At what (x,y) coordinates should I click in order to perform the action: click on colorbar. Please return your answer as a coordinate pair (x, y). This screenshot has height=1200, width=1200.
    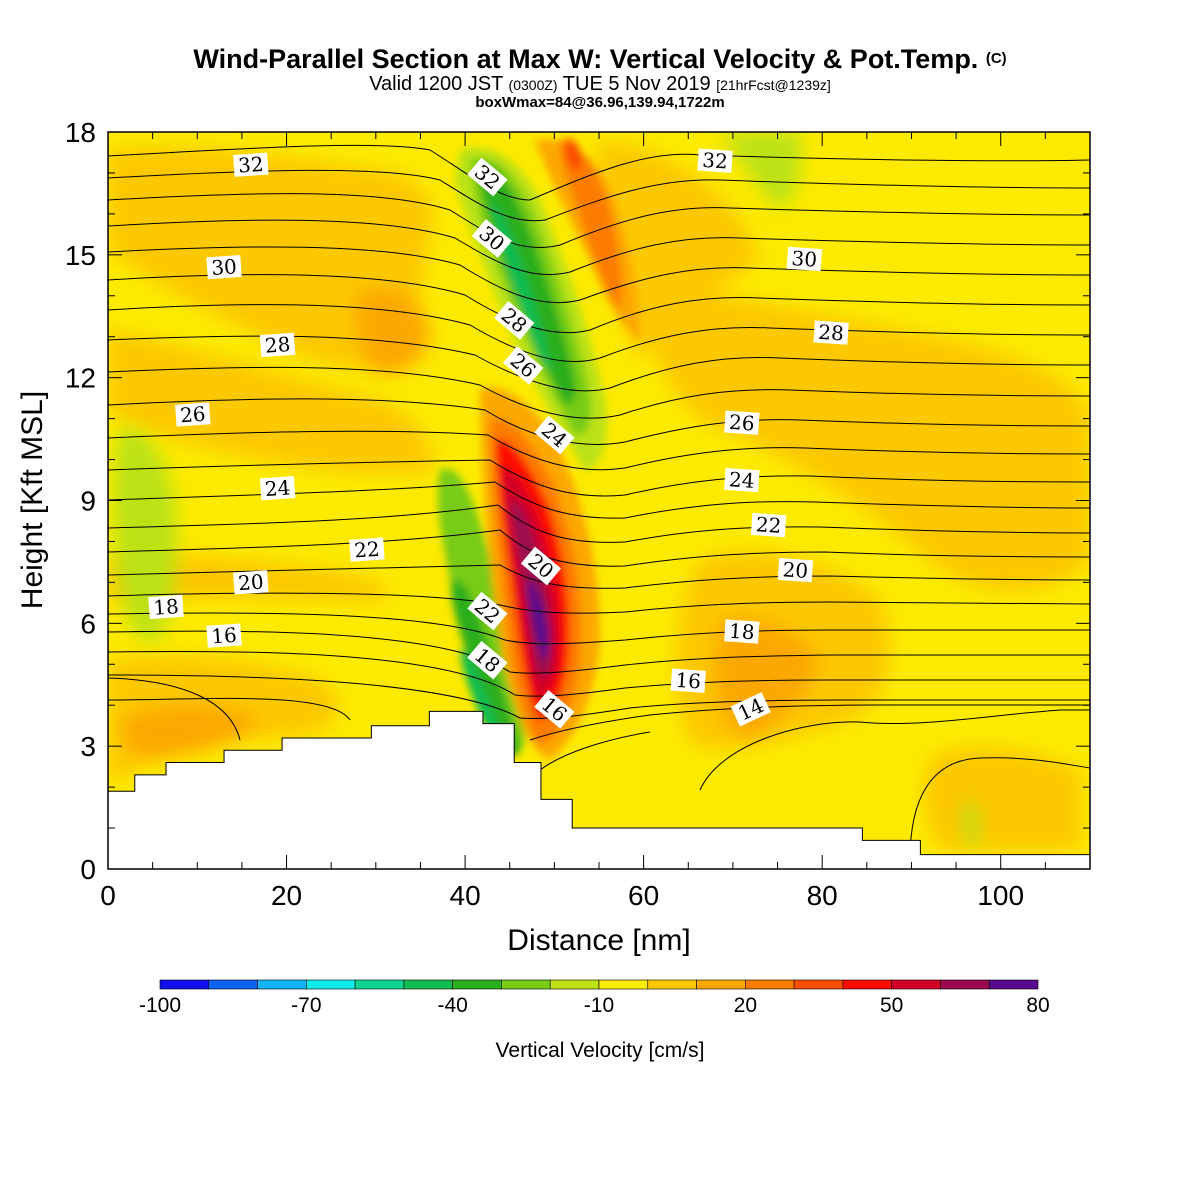
    Looking at the image, I should click on (599, 984).